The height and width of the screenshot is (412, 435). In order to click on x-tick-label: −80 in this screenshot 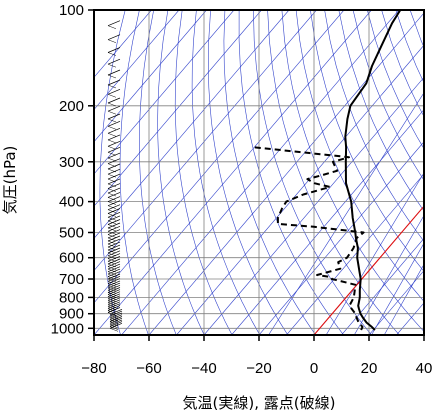, I will do `click(93, 368)`.